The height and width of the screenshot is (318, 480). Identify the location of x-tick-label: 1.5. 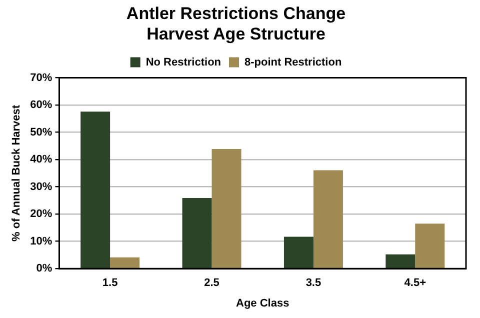
(110, 283).